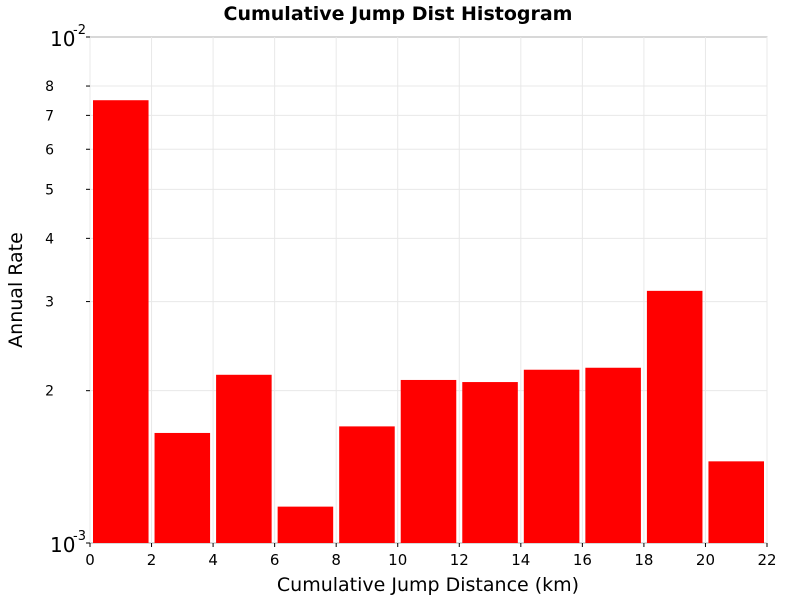  I want to click on chart-title: Cumulative Jump Dist Histogram, so click(398, 14).